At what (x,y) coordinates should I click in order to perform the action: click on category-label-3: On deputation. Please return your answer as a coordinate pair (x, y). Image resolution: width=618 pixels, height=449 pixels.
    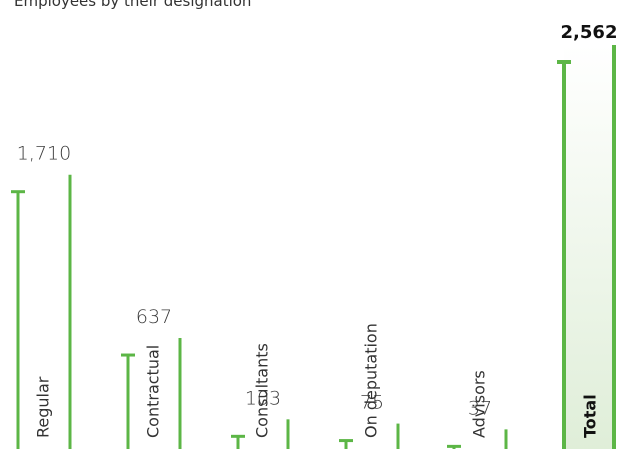
    Looking at the image, I should click on (371, 380).